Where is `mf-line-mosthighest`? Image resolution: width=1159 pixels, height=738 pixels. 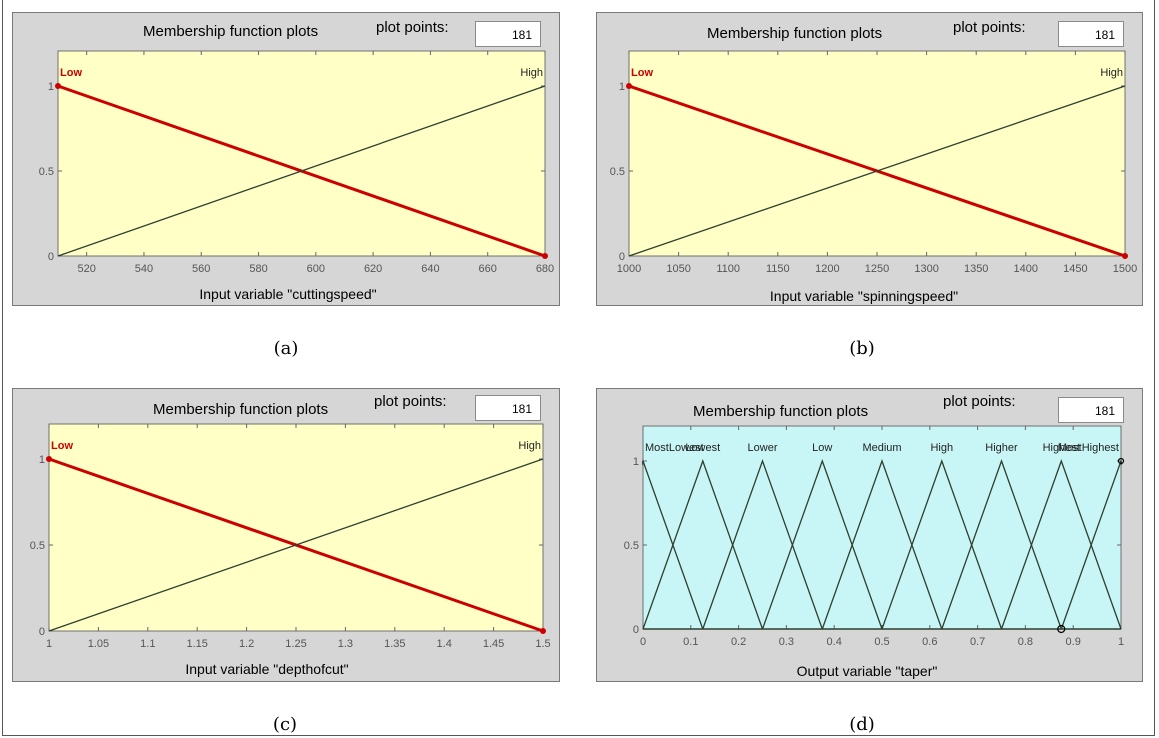
mf-line-mosthighest is located at coordinates (1091, 544).